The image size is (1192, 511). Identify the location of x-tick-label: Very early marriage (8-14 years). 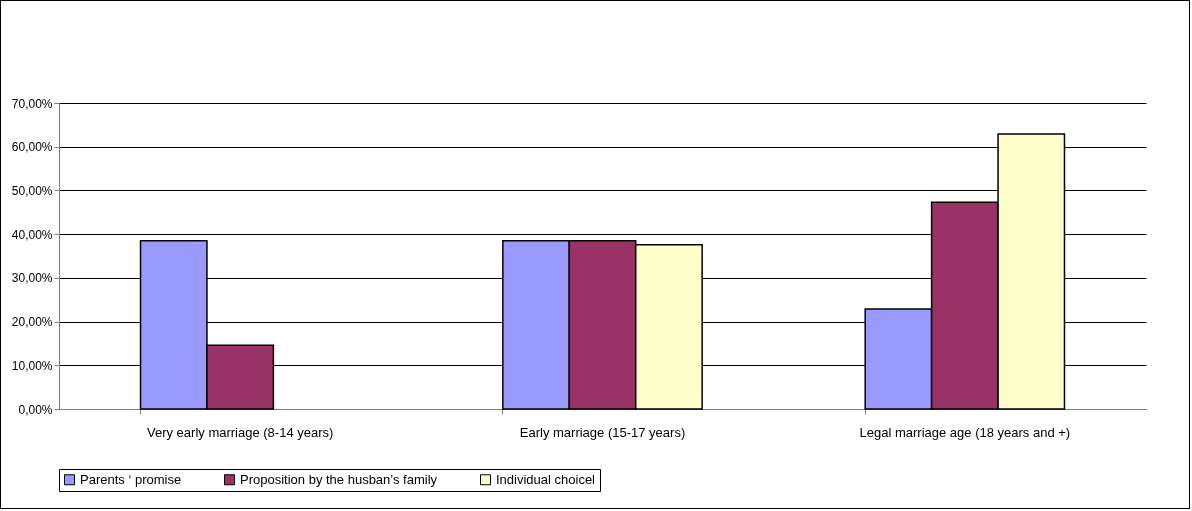
(240, 432).